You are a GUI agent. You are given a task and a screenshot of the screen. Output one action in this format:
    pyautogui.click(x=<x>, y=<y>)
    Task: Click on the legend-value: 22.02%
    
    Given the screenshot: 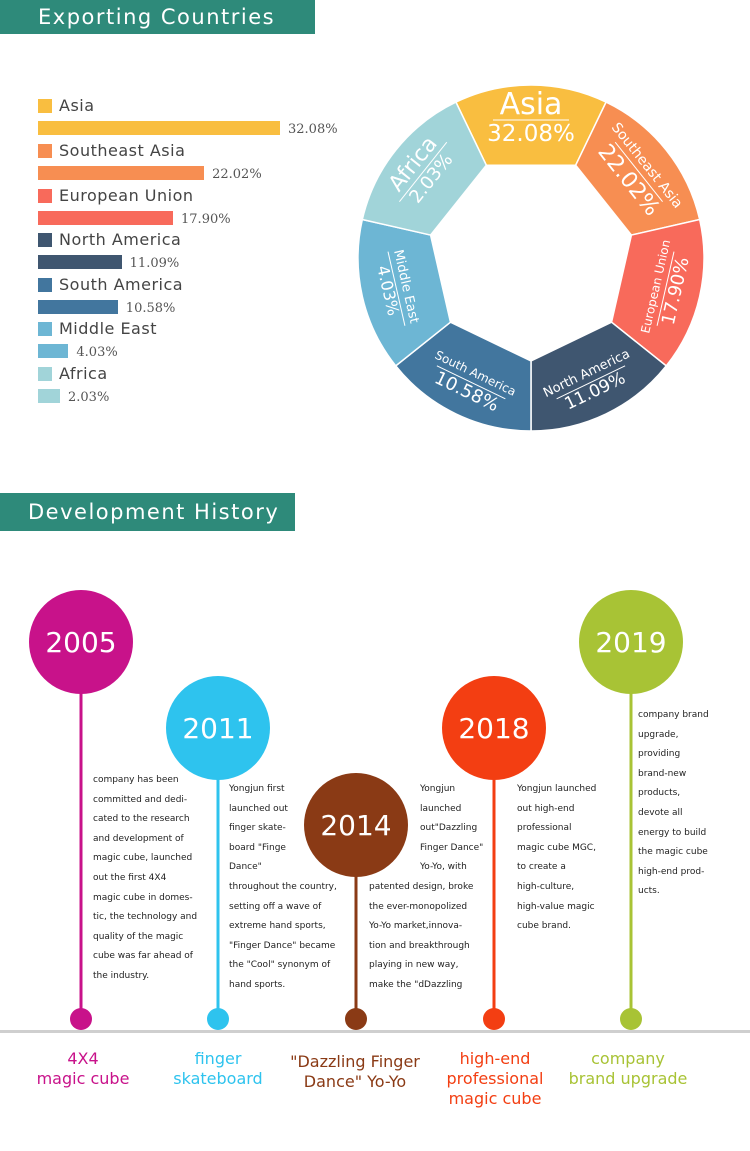 What is the action you would take?
    pyautogui.click(x=237, y=174)
    